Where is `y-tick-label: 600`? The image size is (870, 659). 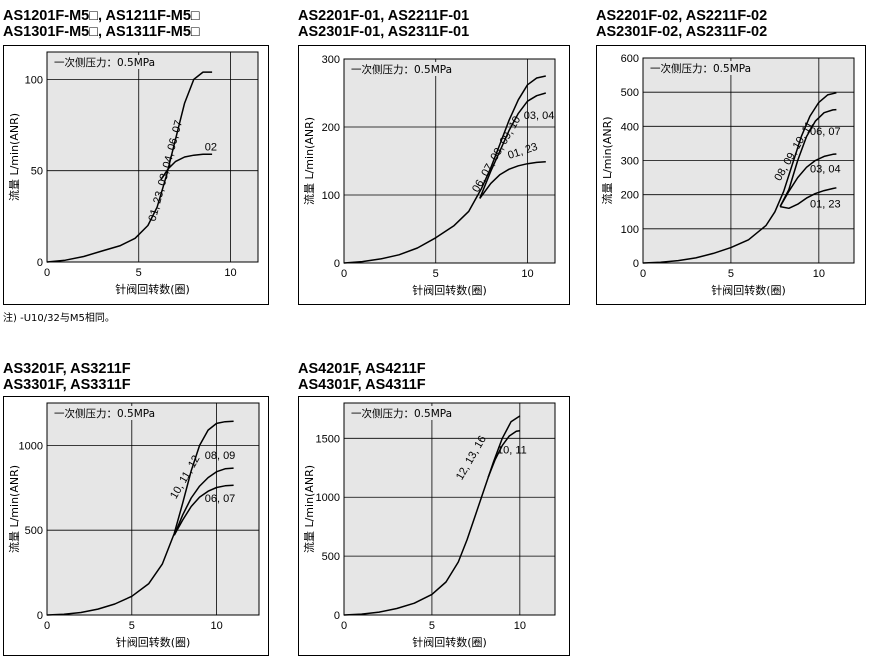 y-tick-label: 600 is located at coordinates (630, 59).